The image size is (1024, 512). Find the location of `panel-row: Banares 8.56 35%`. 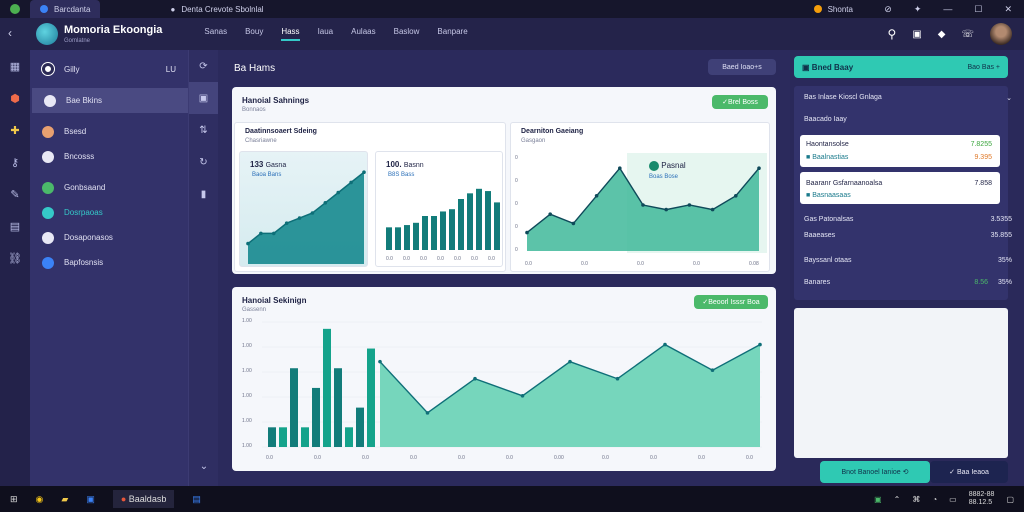

panel-row: Banares 8.56 35% is located at coordinates (908, 282).